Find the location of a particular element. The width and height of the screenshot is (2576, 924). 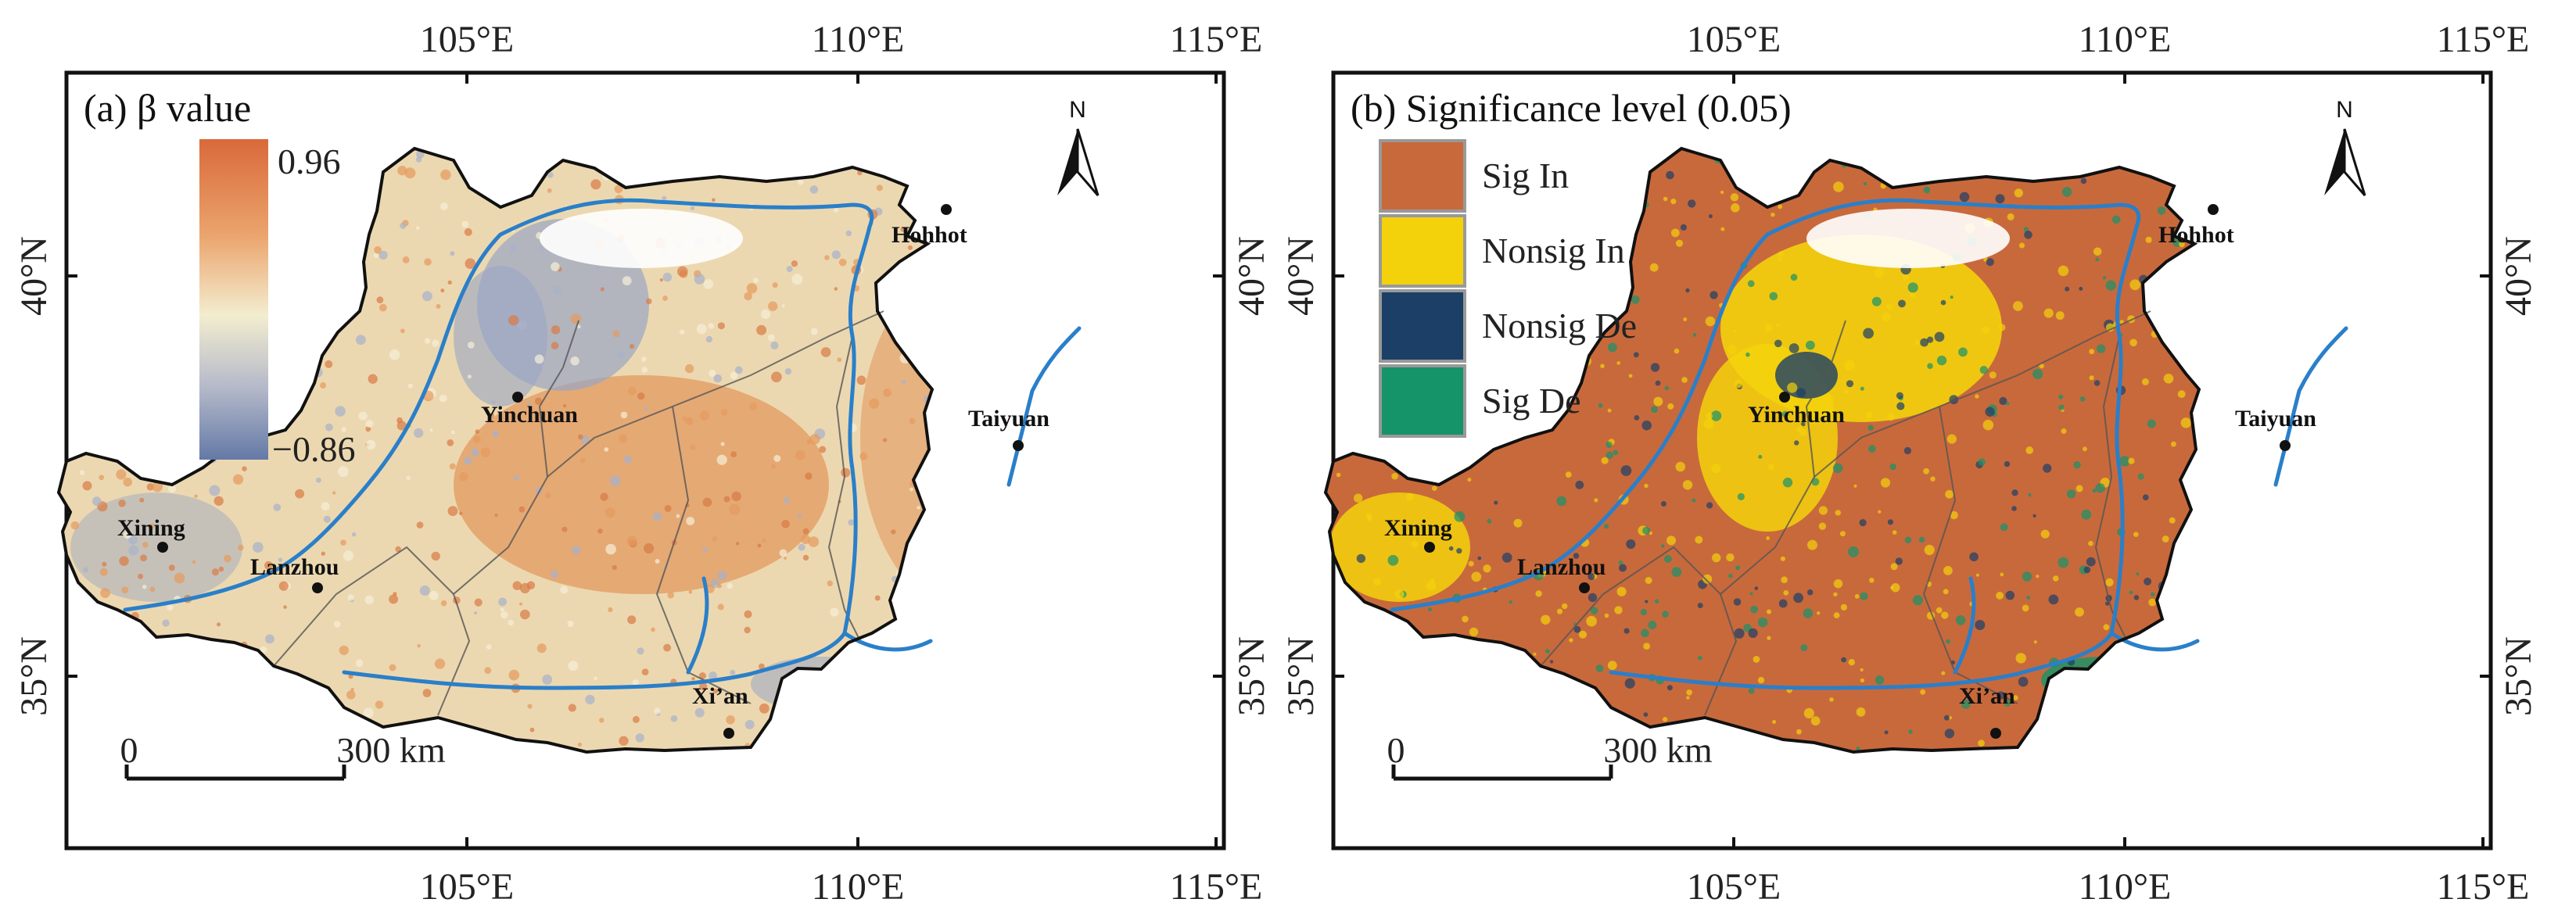

north-arrow-right is located at coordinates (1088, 162).